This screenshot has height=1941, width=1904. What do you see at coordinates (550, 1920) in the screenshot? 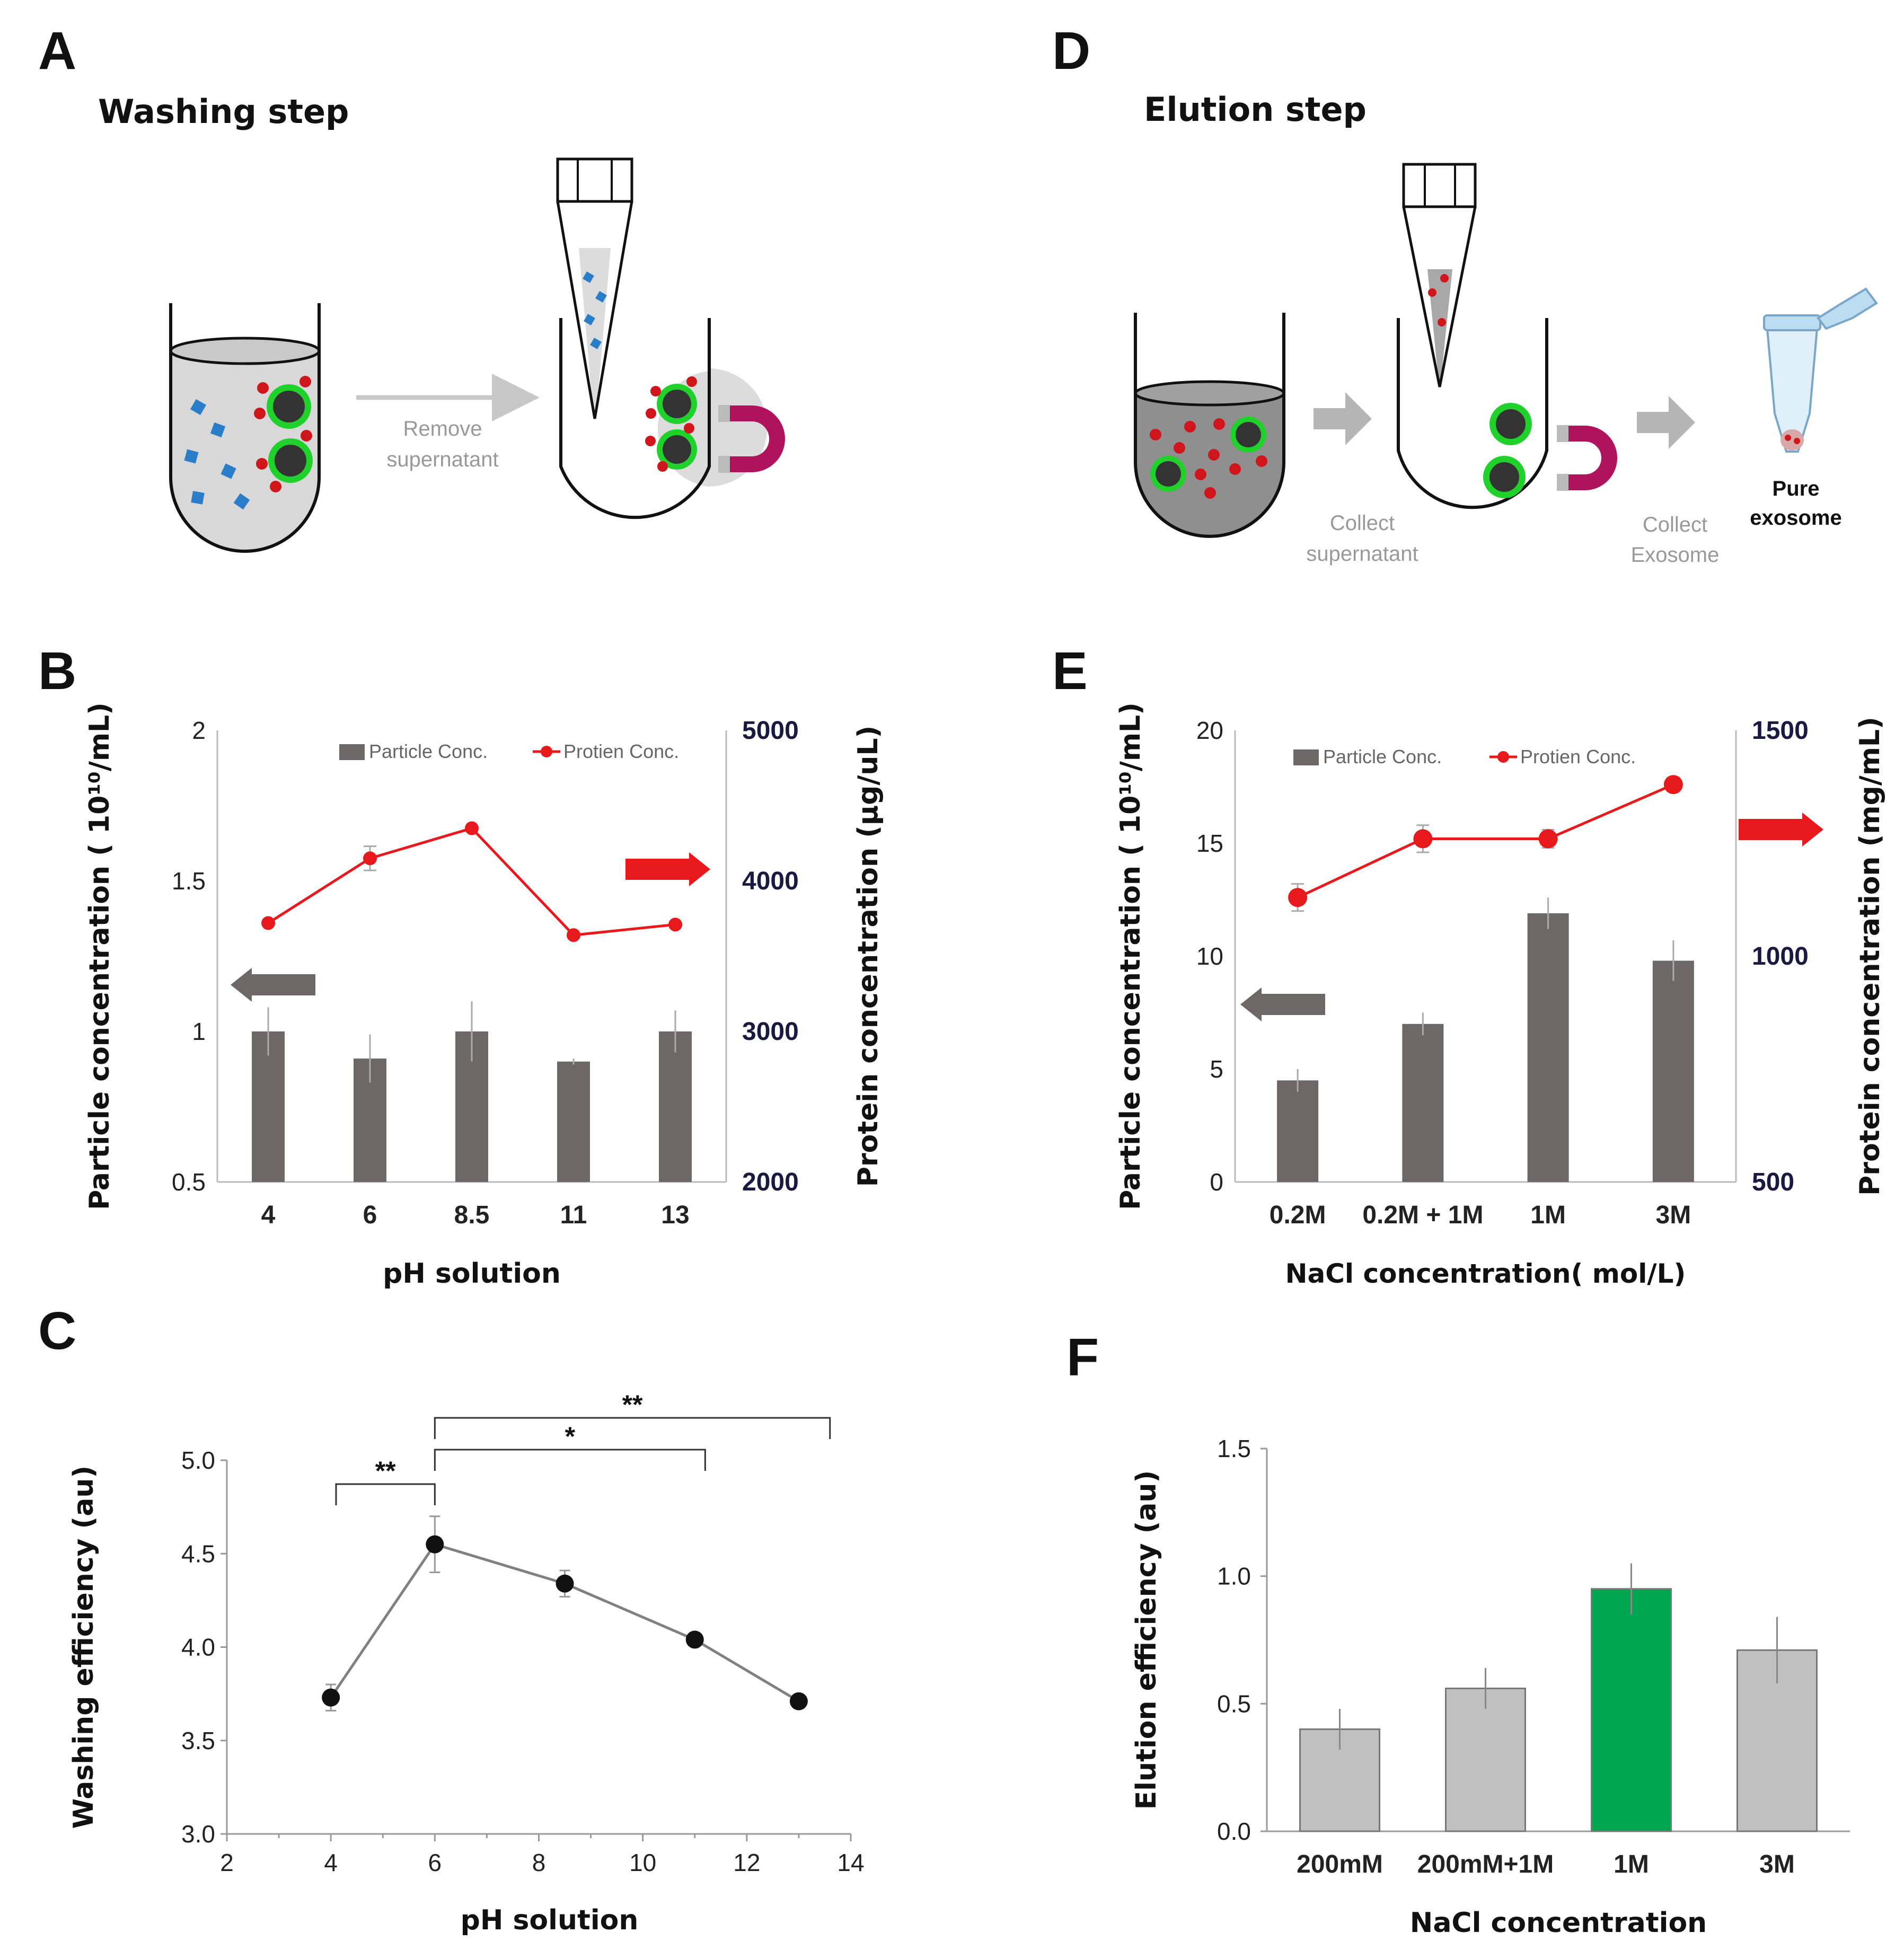
I see `x-axis-label: pH solution` at bounding box center [550, 1920].